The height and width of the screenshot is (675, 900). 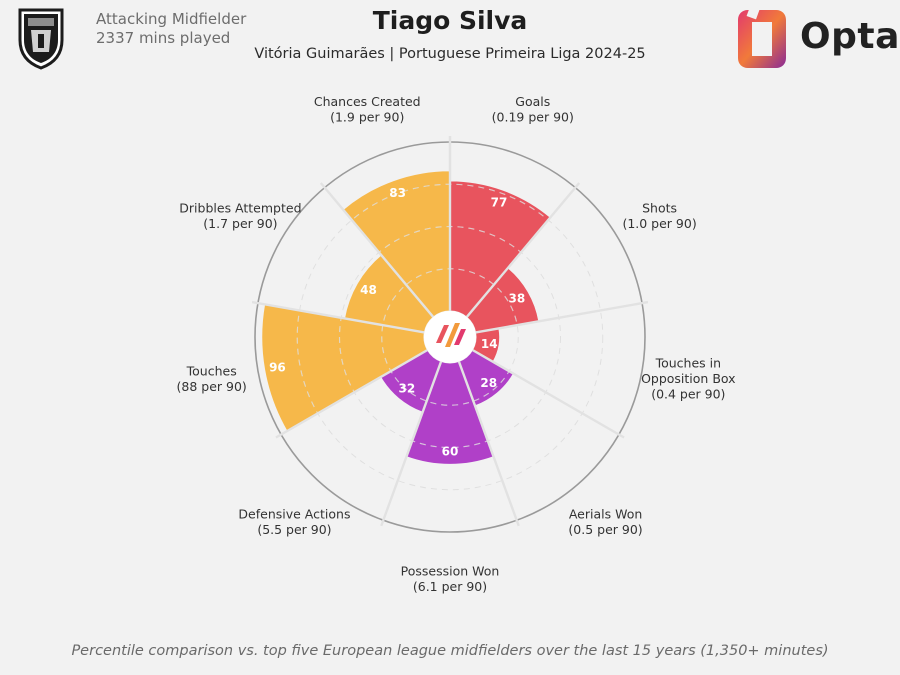 What do you see at coordinates (850, 36) in the screenshot?
I see `opta-wordmark: Opta` at bounding box center [850, 36].